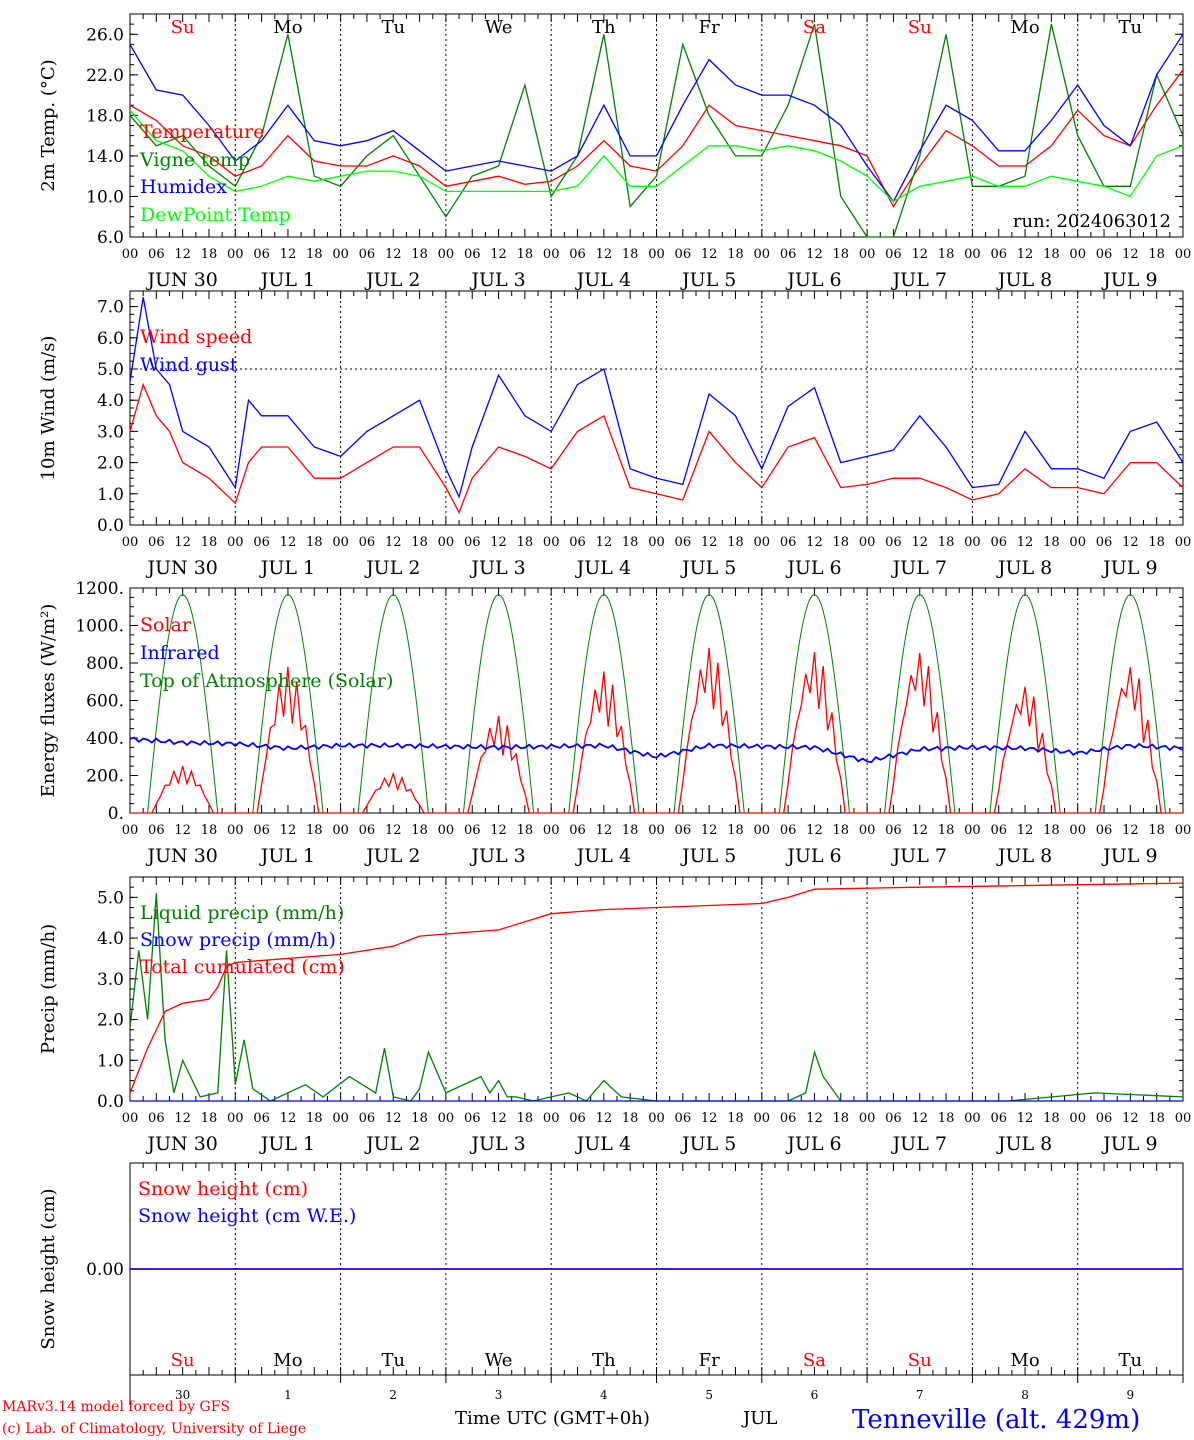 The height and width of the screenshot is (1440, 1194). What do you see at coordinates (180, 653) in the screenshot?
I see `legend-entry: Infrared` at bounding box center [180, 653].